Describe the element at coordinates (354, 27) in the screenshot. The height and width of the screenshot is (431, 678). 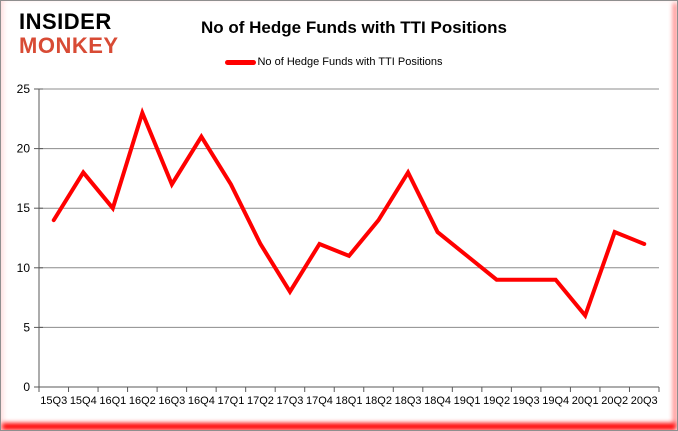
I see `chart-title: No of Hedge Funds with TTI Positions` at that location.